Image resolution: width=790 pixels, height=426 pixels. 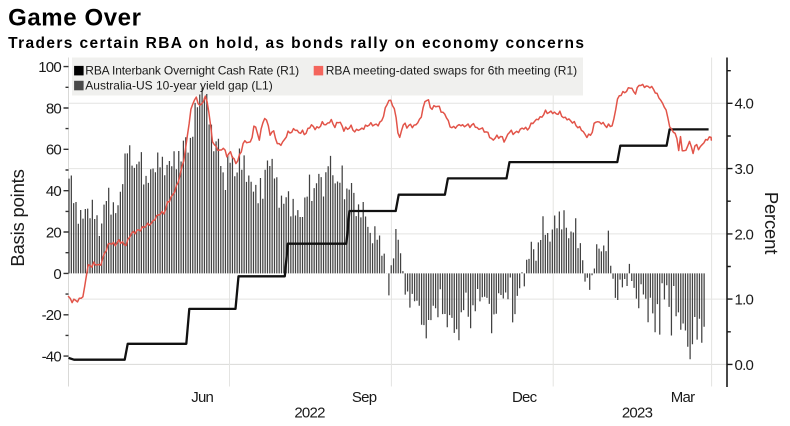 I want to click on svg-text: 2022, so click(x=309, y=412).